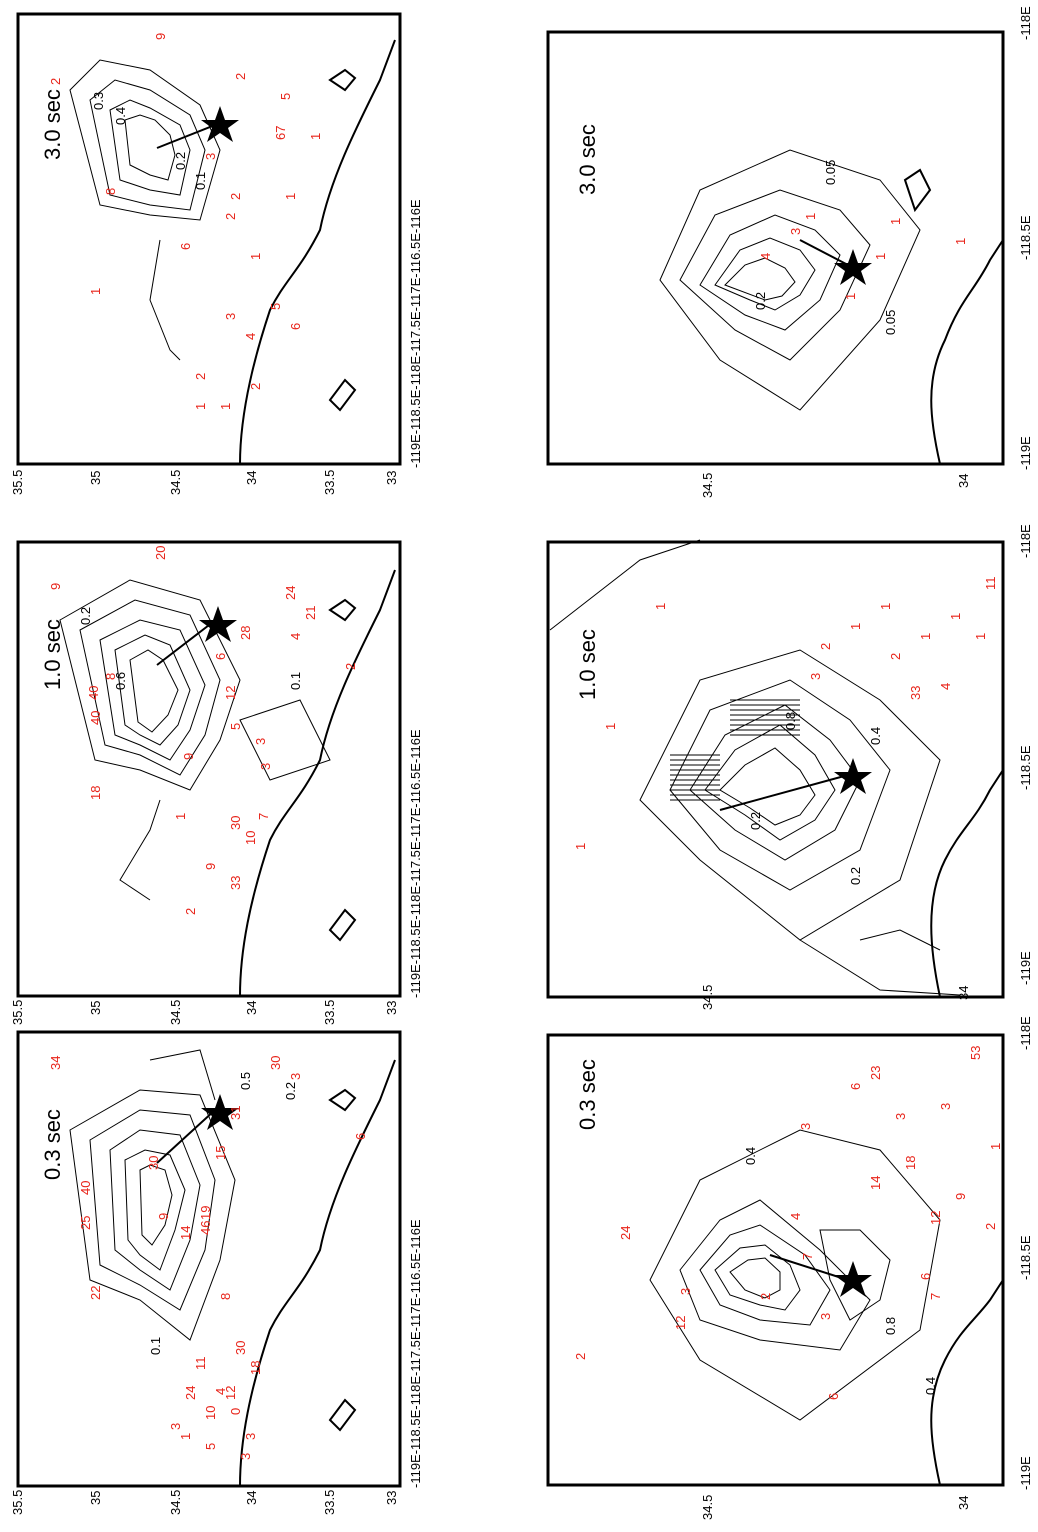 This screenshot has height=1532, width=1038. Describe the element at coordinates (85, 1223) in the screenshot. I see `site-value: 25` at that location.